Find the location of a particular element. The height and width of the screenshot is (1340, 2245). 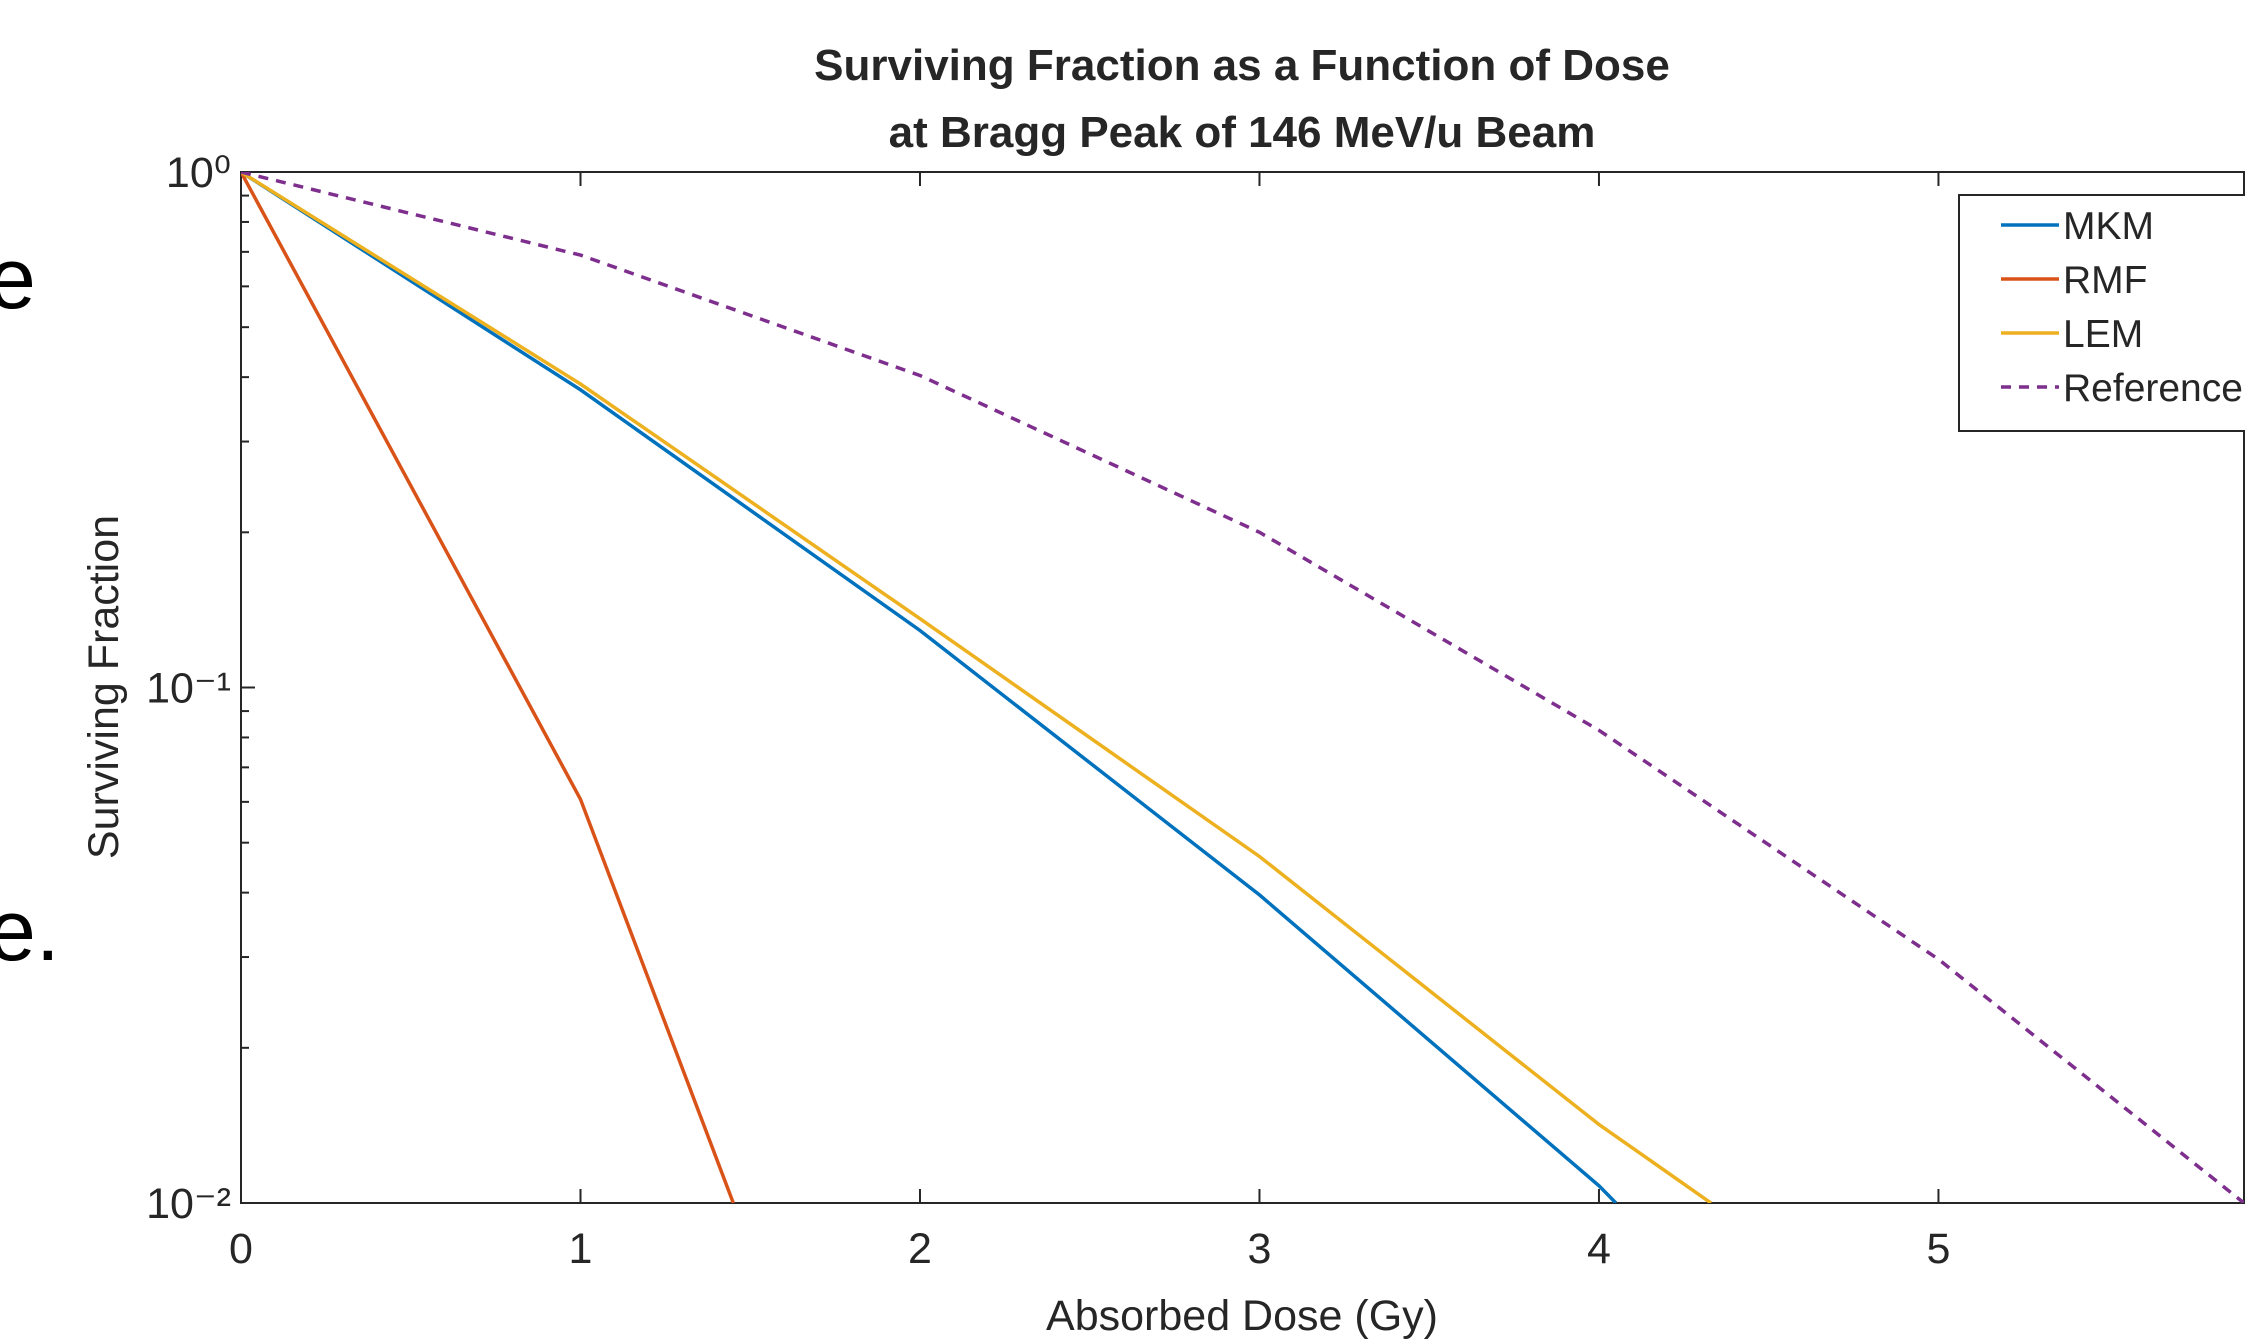

legend-label: LEM is located at coordinates (2103, 334).